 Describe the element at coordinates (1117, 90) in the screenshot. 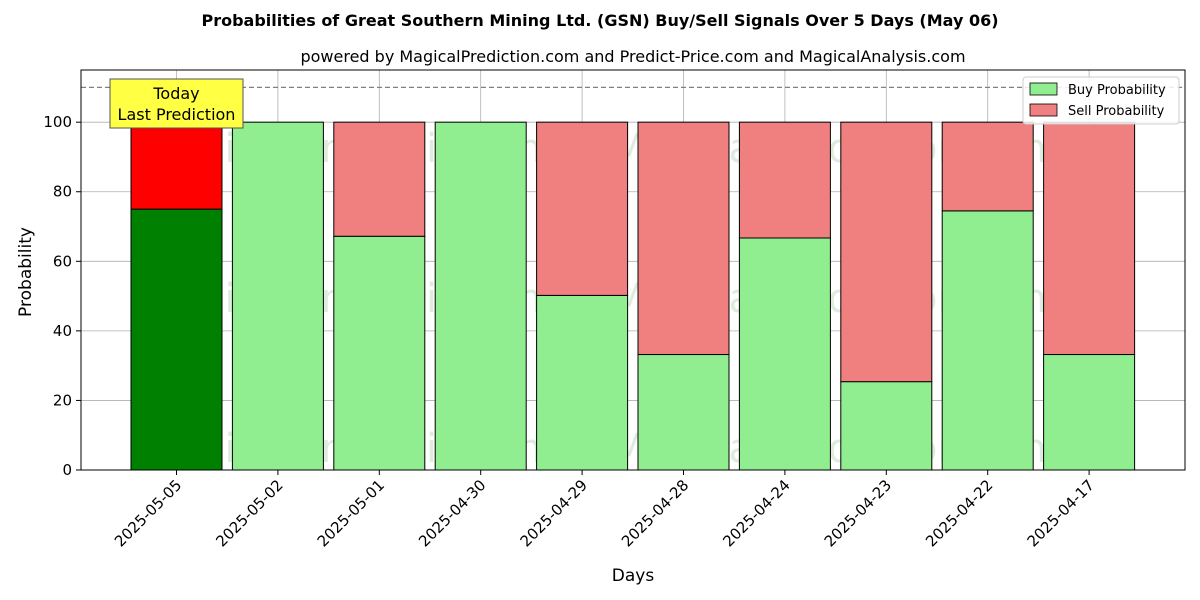

I see `legend-label: Buy Probability` at that location.